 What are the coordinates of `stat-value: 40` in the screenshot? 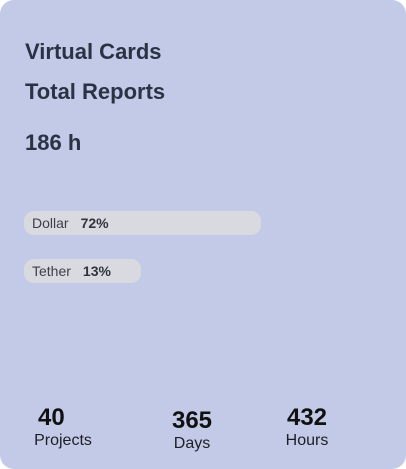 It's located at (51, 417).